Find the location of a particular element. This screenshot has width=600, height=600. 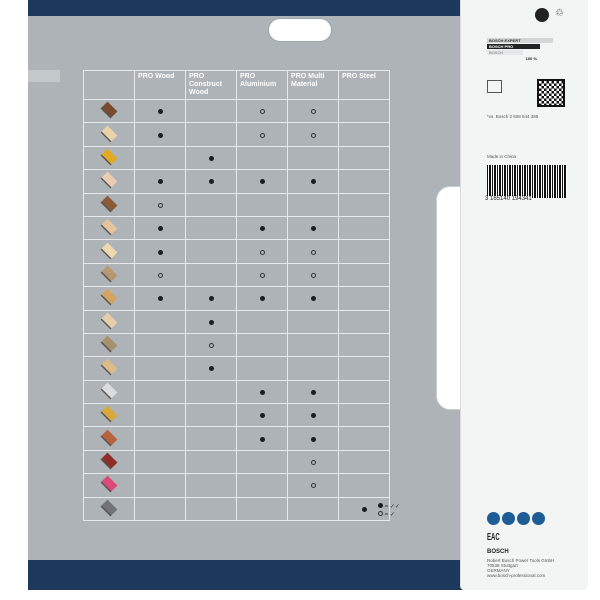

qr-code is located at coordinates (551, 93).